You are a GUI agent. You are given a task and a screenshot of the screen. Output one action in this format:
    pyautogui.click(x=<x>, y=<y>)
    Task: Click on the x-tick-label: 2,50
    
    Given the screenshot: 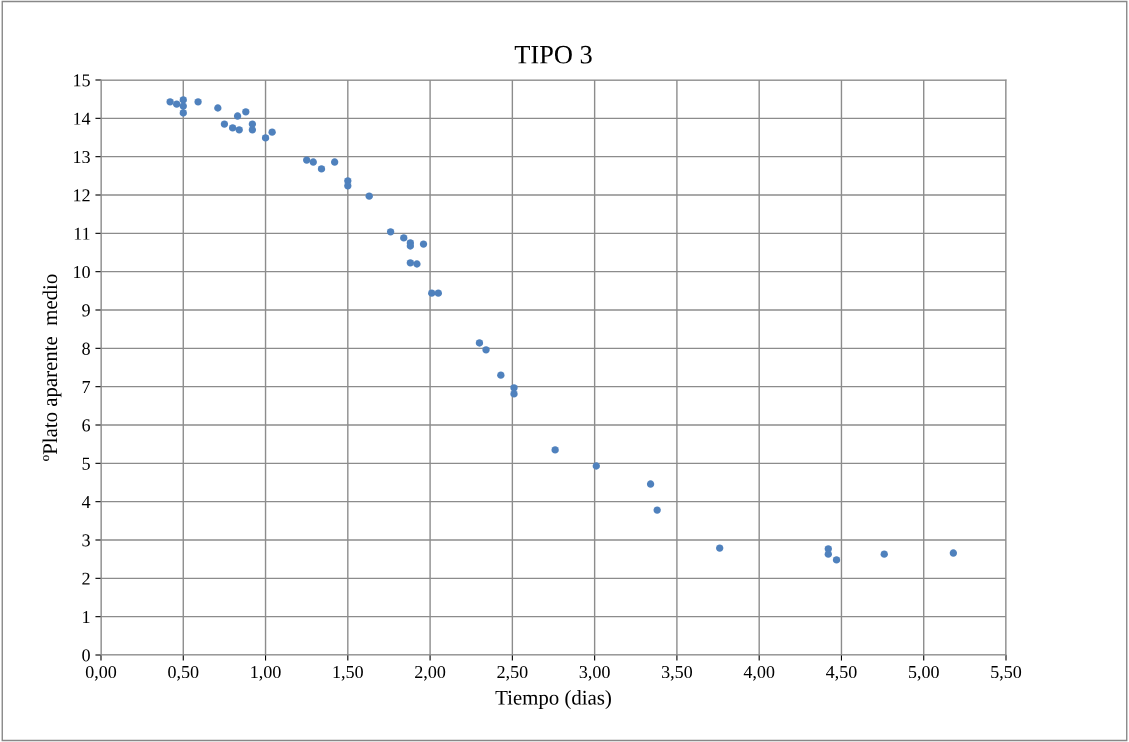 What is the action you would take?
    pyautogui.click(x=512, y=673)
    